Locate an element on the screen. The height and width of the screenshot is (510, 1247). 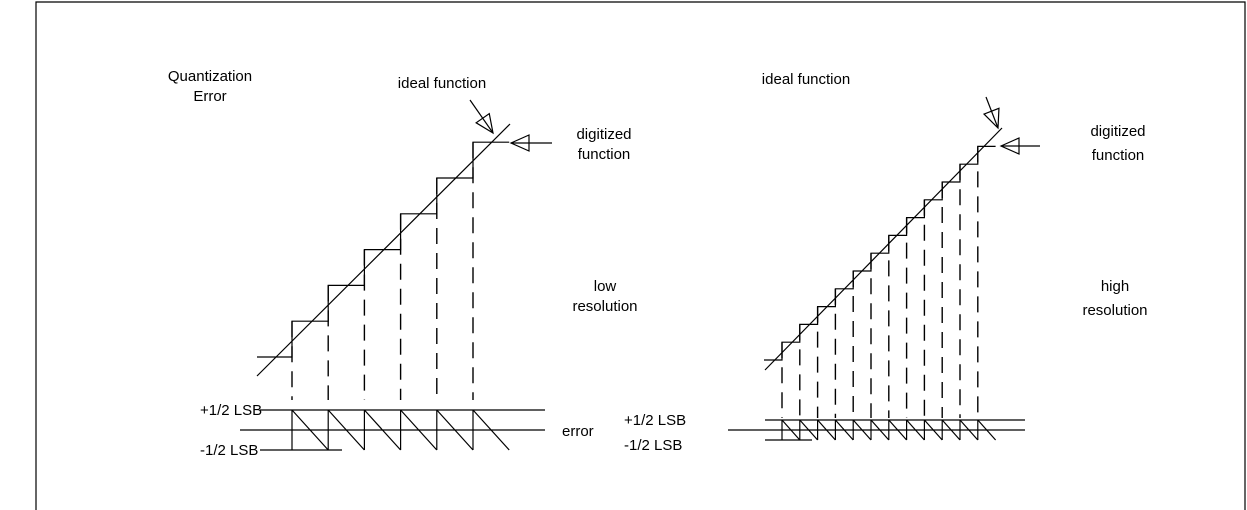
ideal-line is located at coordinates (883, 249).